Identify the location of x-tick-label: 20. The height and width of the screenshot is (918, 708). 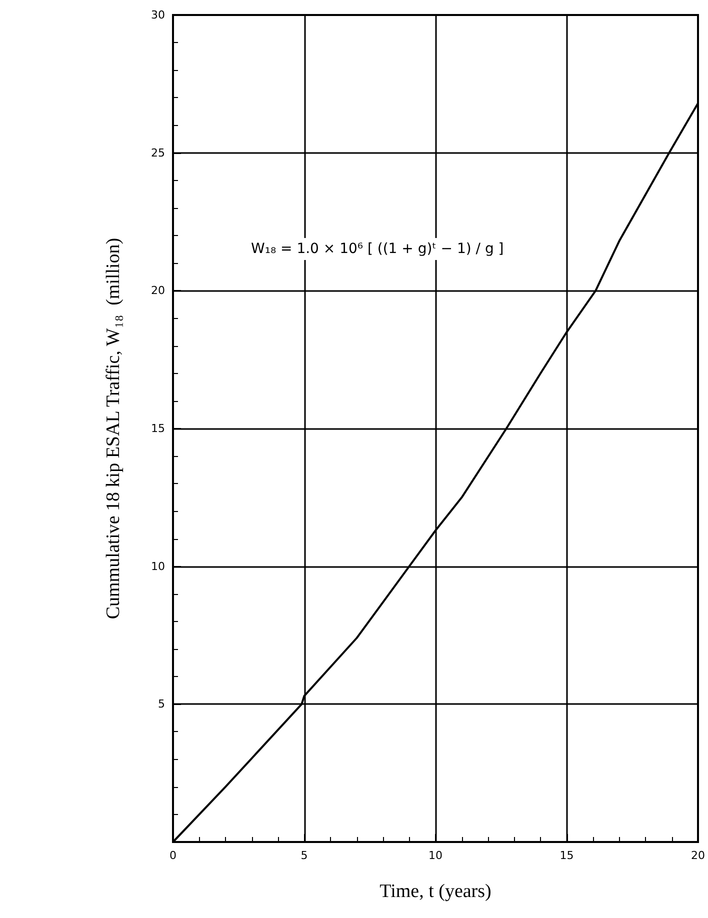
(698, 855).